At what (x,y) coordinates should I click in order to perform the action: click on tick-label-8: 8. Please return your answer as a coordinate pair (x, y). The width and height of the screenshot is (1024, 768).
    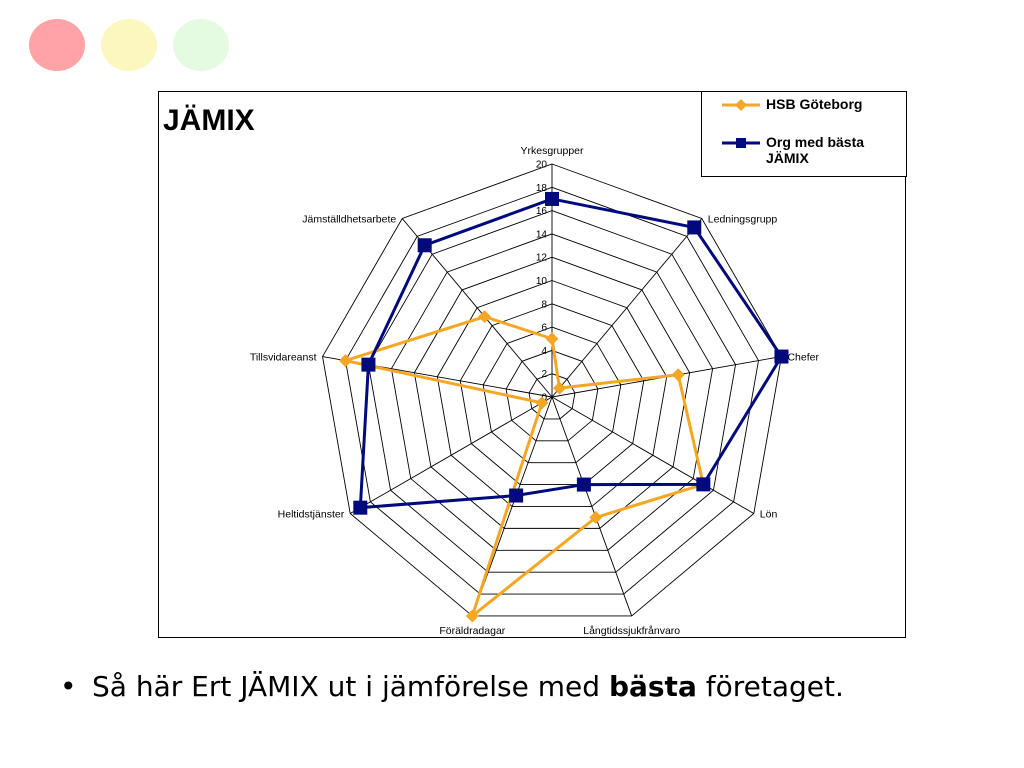
    Looking at the image, I should click on (544, 304).